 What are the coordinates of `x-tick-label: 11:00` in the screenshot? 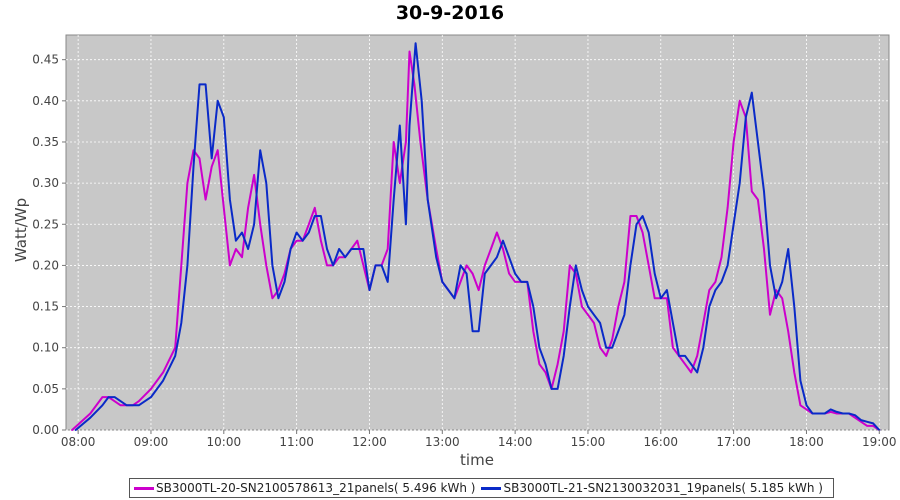 It's located at (296, 442).